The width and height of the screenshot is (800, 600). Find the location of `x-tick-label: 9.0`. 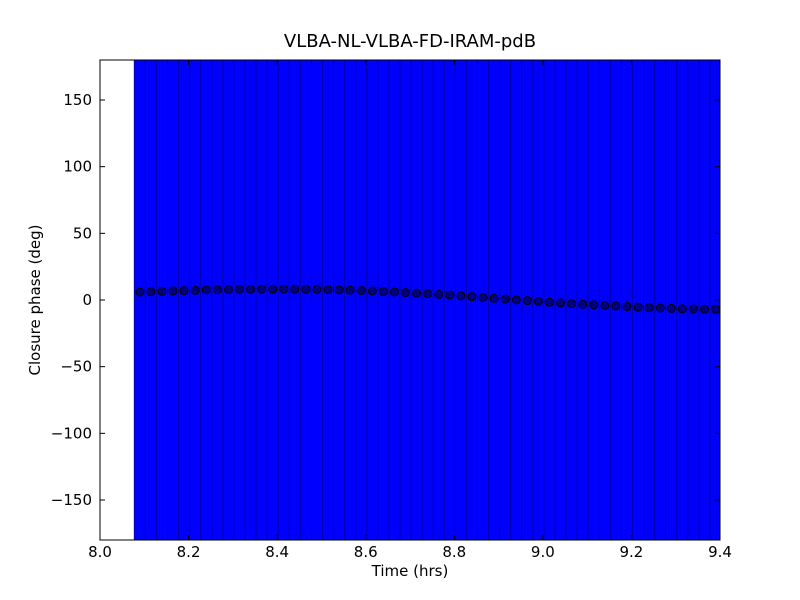

x-tick-label: 9.0 is located at coordinates (543, 552).